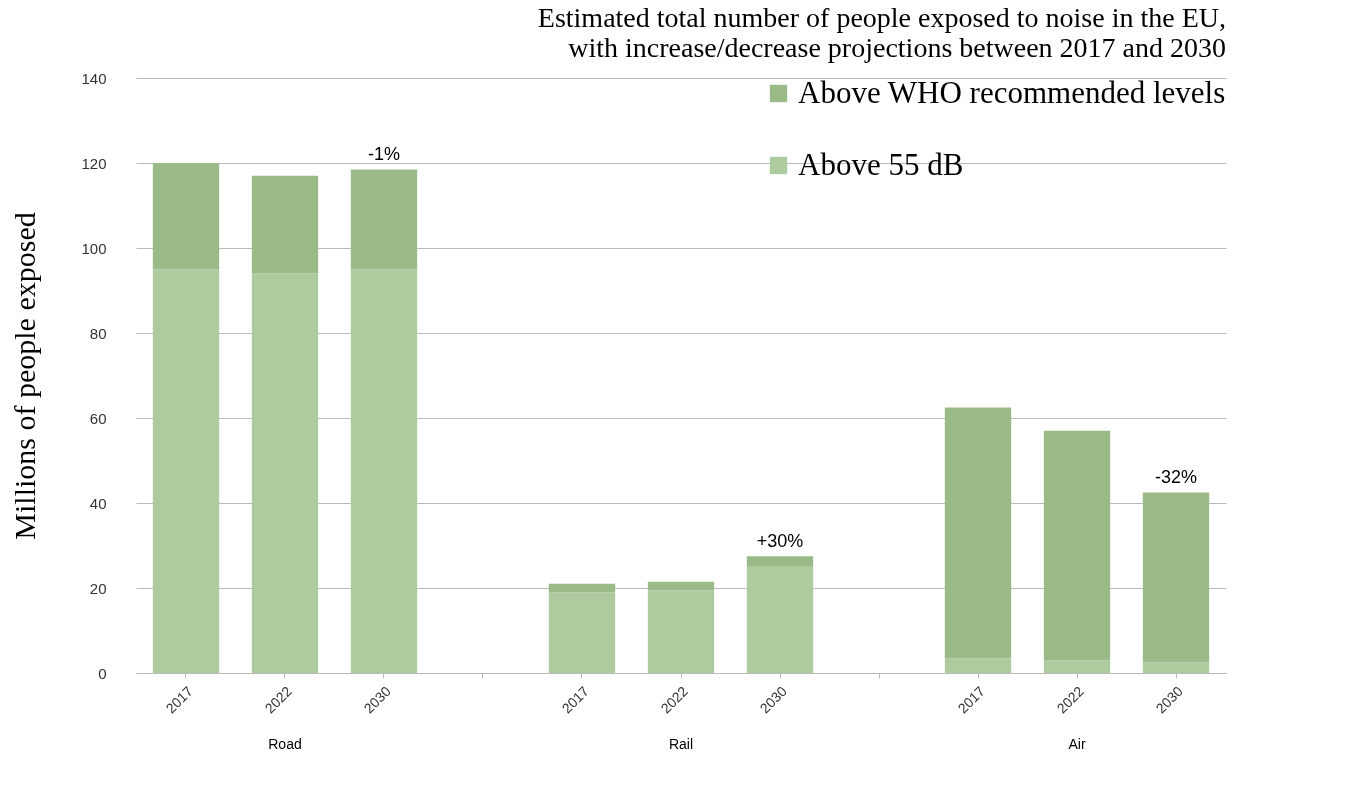 The width and height of the screenshot is (1355, 797). What do you see at coordinates (1176, 477) in the screenshot?
I see `annotation: -32%` at bounding box center [1176, 477].